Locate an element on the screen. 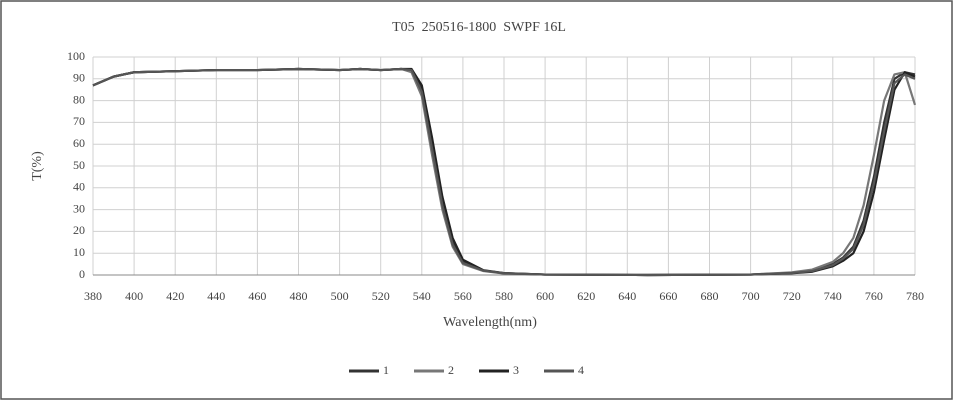 The image size is (959, 407). x-tick-label: 780 is located at coordinates (915, 296).